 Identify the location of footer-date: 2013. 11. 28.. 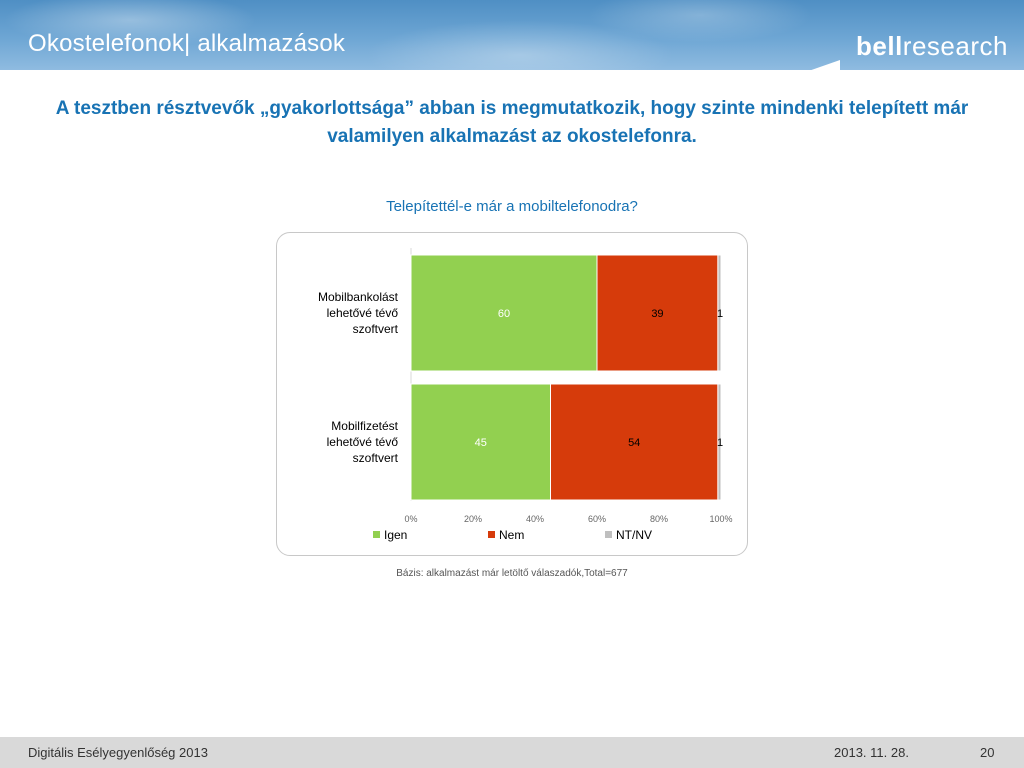
(871, 752).